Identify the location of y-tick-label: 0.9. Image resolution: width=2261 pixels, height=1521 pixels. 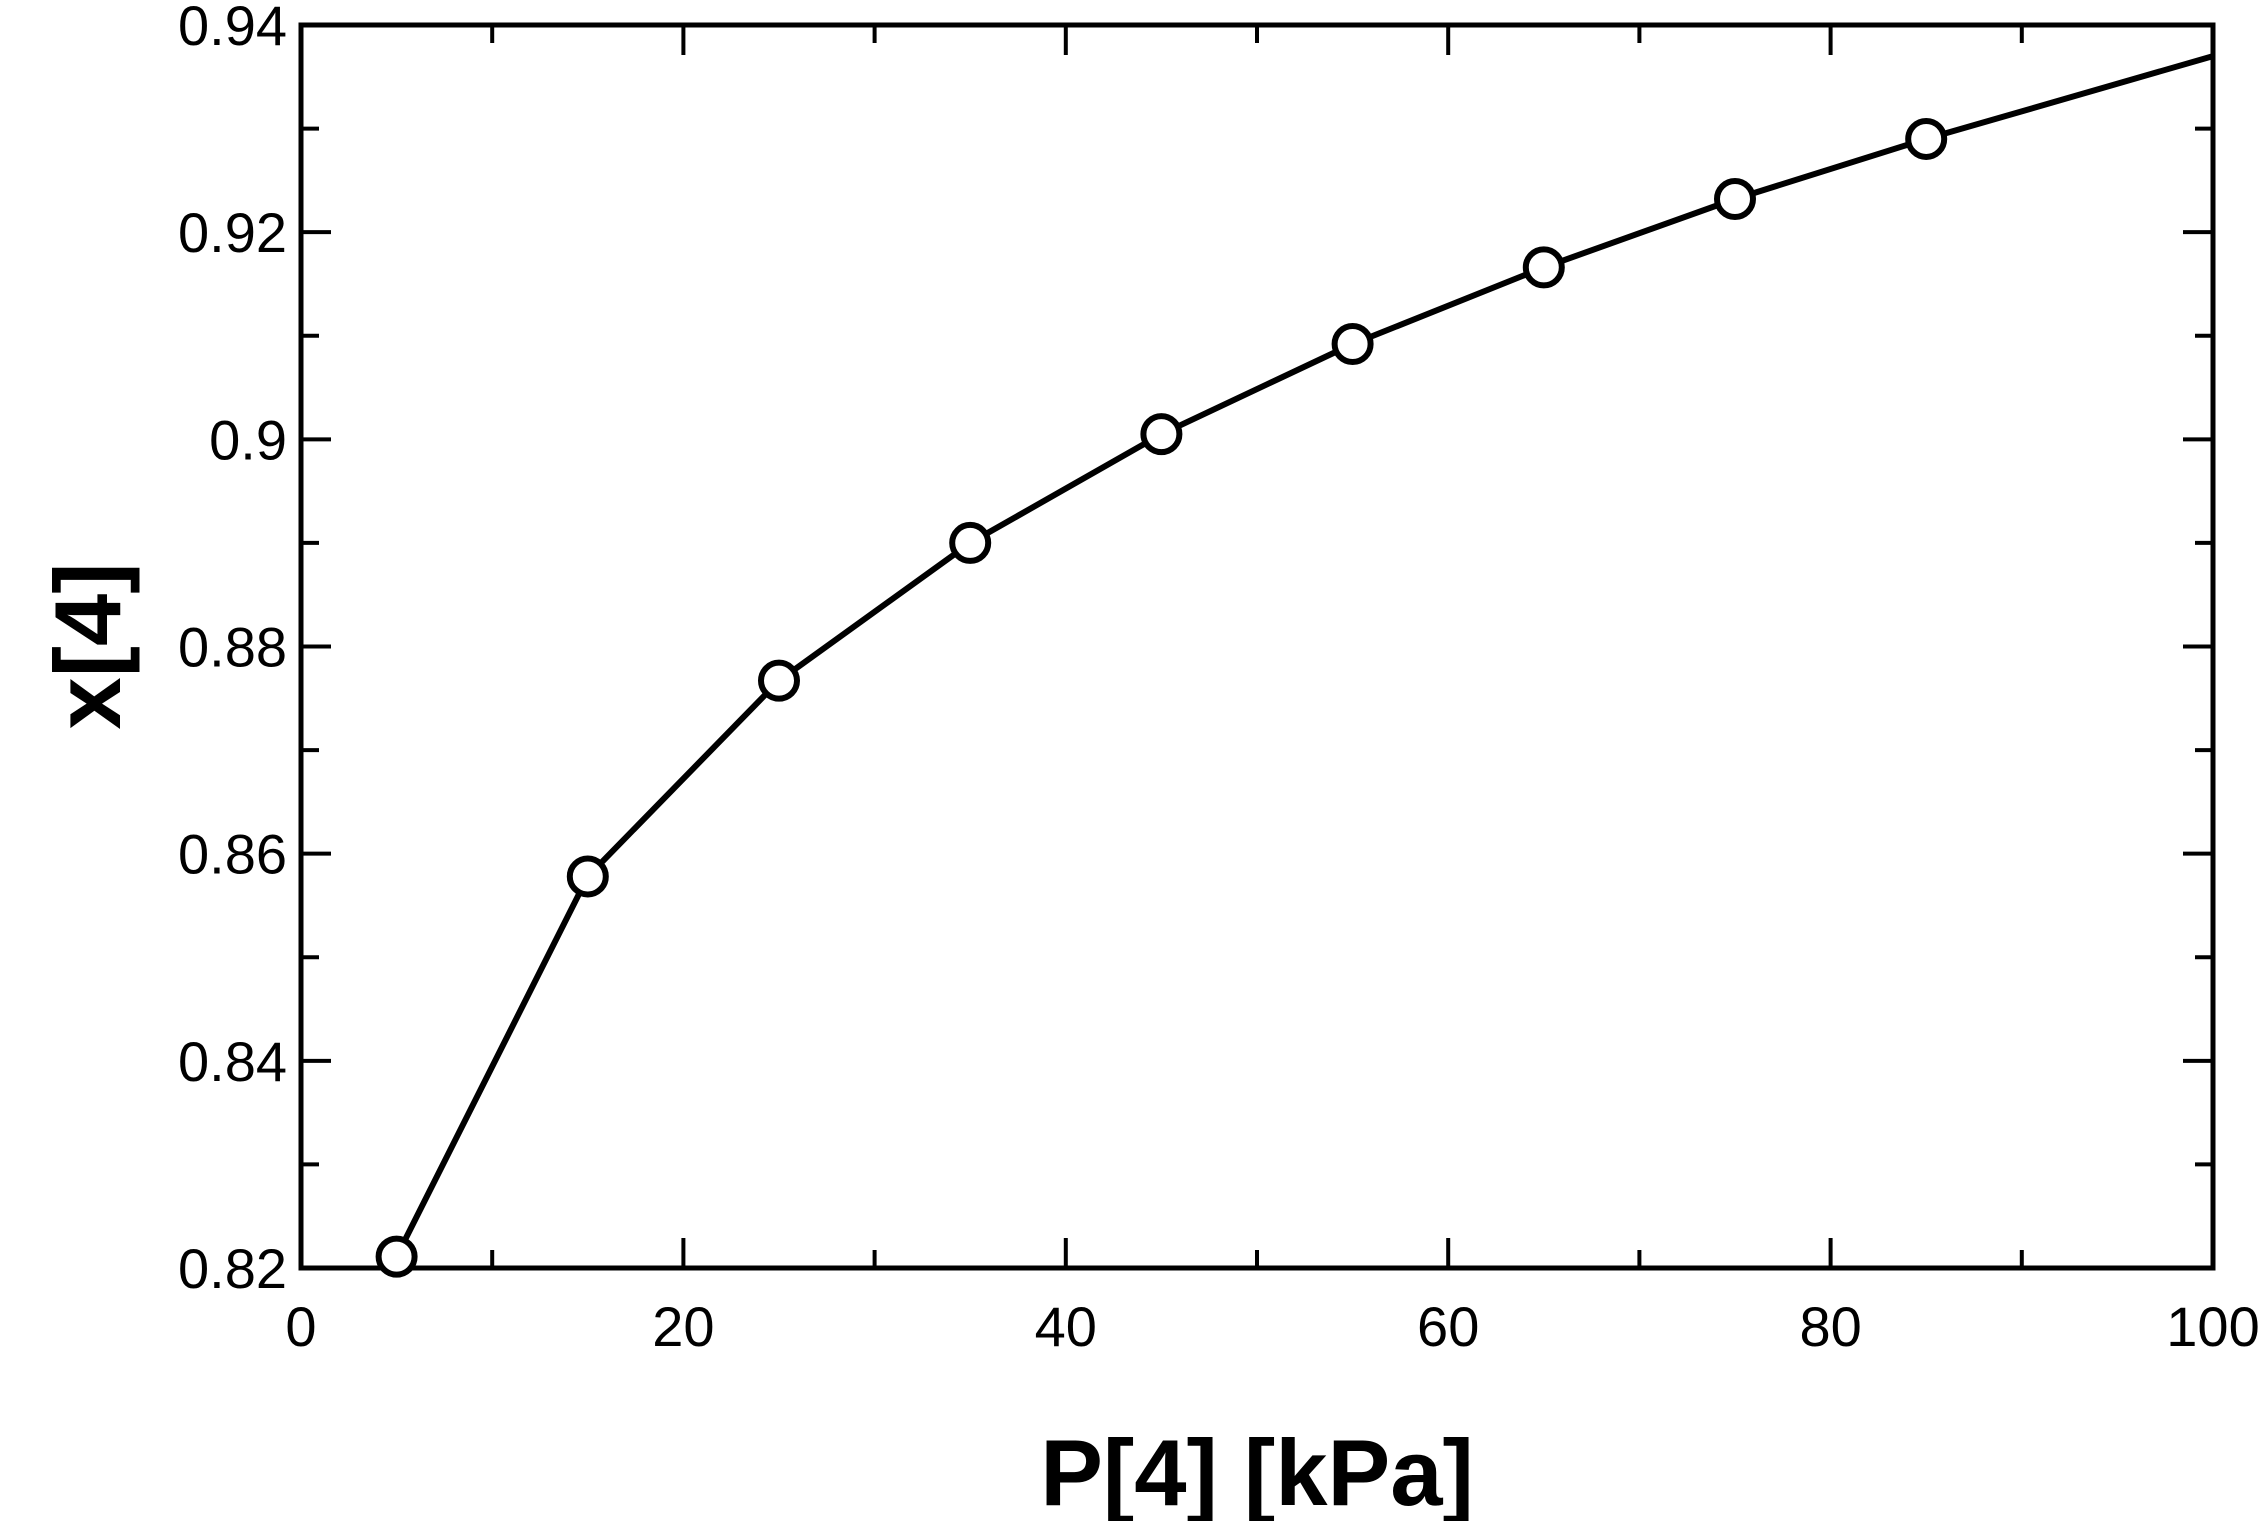
(248, 439).